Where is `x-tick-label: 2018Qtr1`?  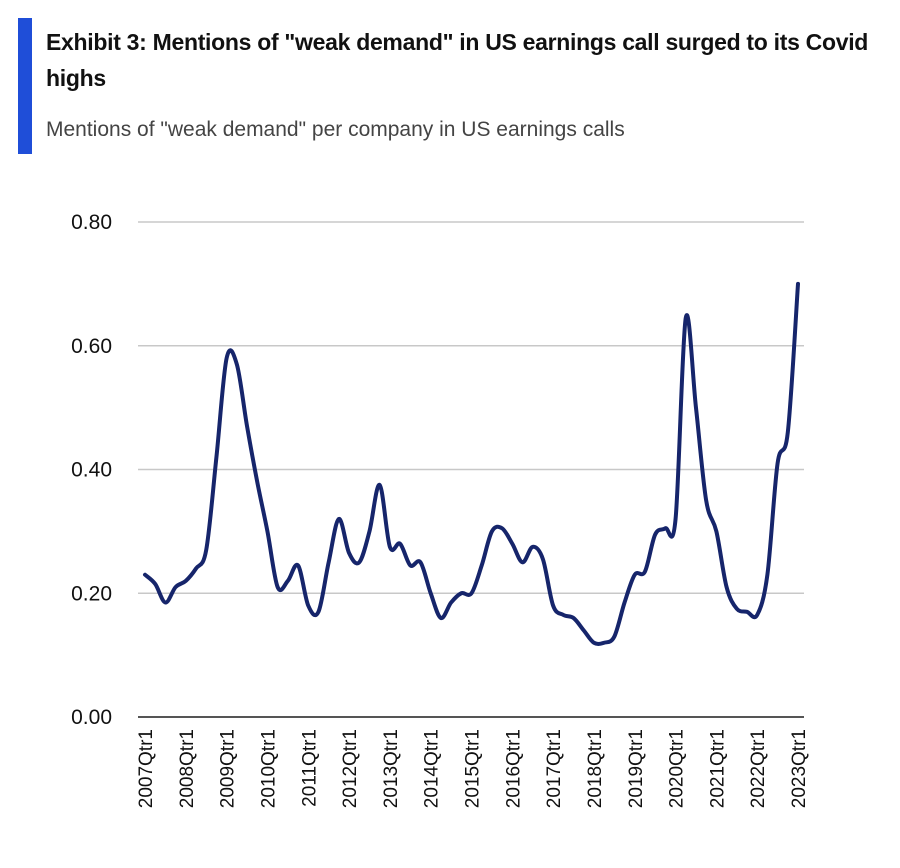 x-tick-label: 2018Qtr1 is located at coordinates (595, 768).